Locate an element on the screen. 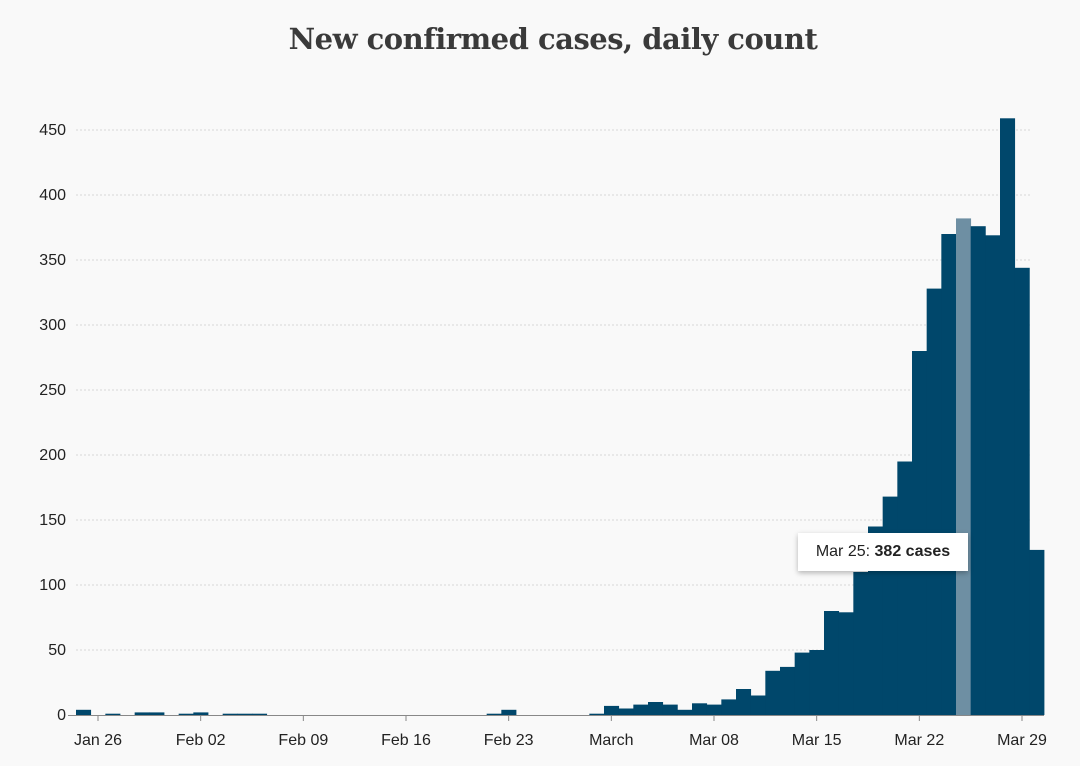 The width and height of the screenshot is (1080, 766). y-tick-label: 0 is located at coordinates (61, 715).